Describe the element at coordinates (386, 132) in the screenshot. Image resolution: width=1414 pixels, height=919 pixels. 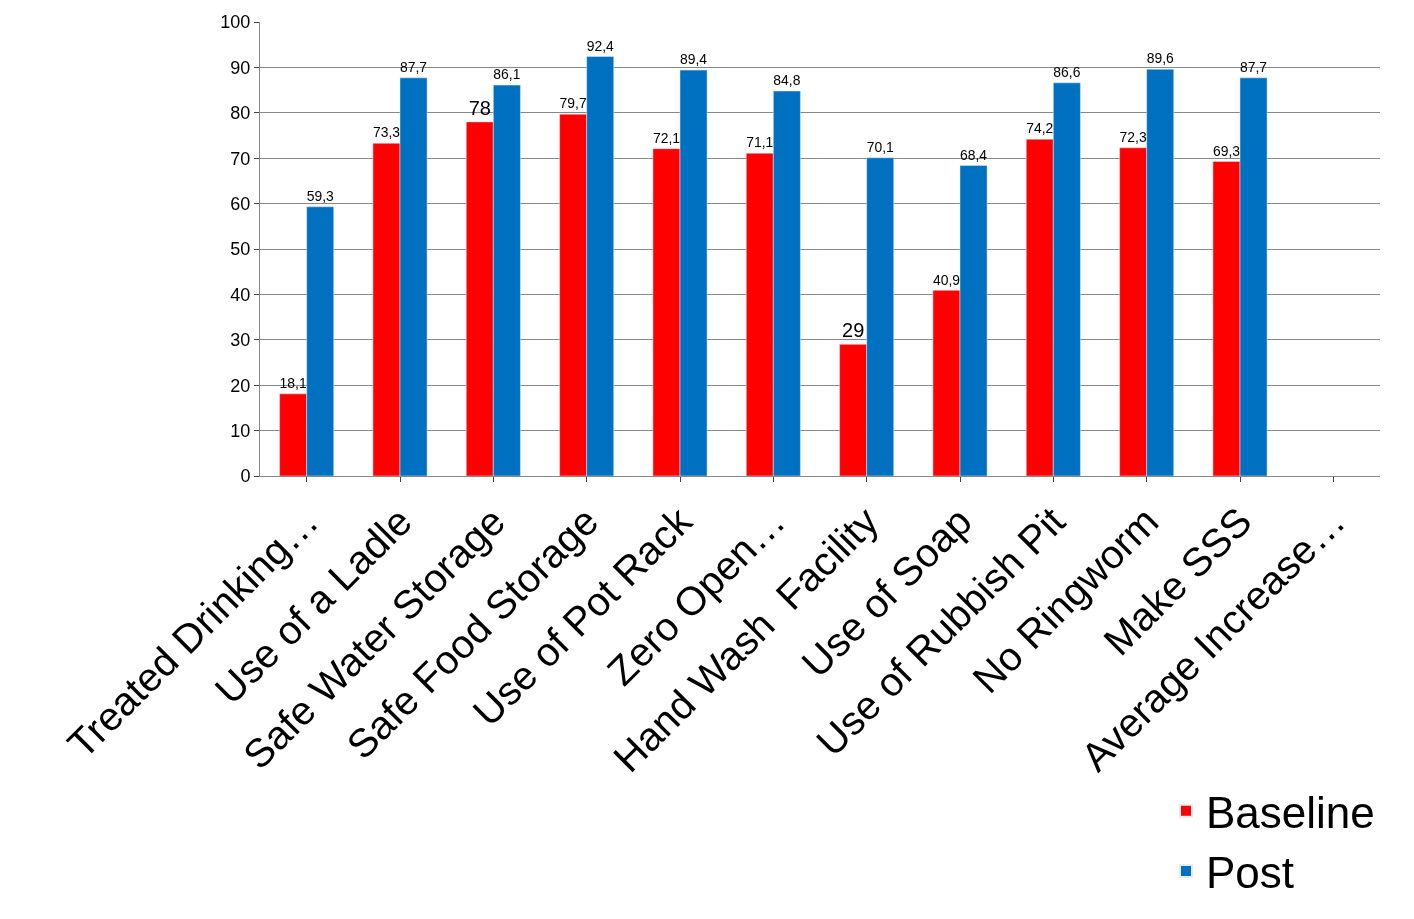
I see `data-label: 73,3` at that location.